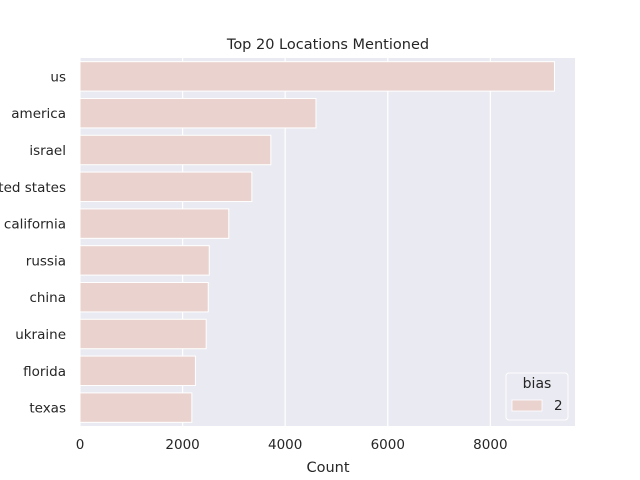 This screenshot has width=640, height=480. What do you see at coordinates (537, 384) in the screenshot?
I see `legend-title: bias` at bounding box center [537, 384].